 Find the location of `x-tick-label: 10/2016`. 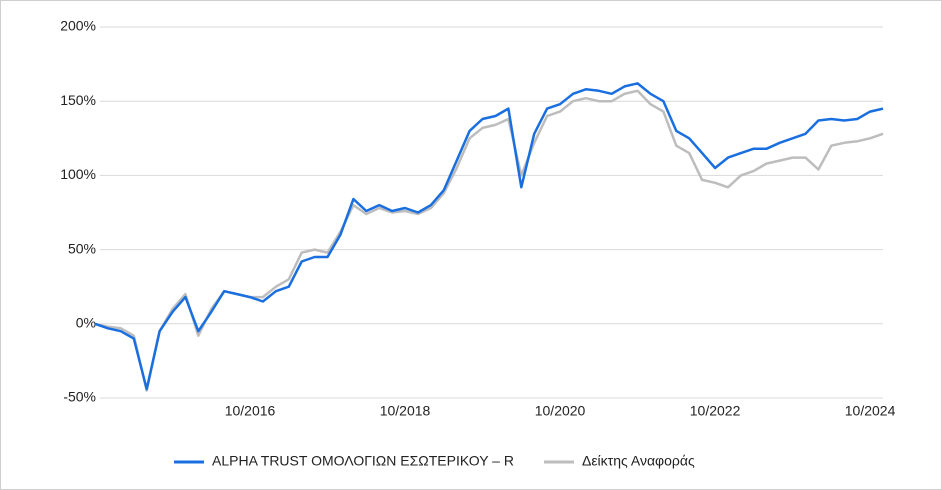

x-tick-label: 10/2016 is located at coordinates (250, 411).